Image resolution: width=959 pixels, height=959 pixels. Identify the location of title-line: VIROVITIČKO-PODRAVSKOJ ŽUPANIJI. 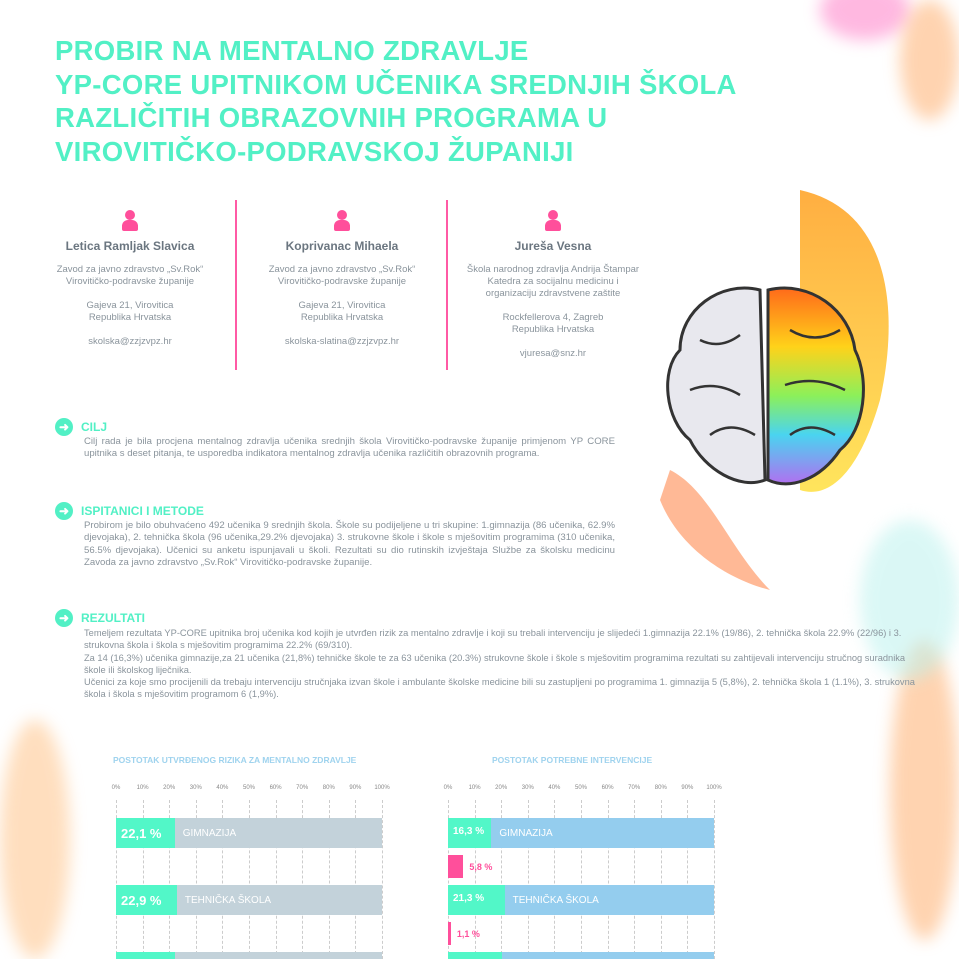
(314, 151).